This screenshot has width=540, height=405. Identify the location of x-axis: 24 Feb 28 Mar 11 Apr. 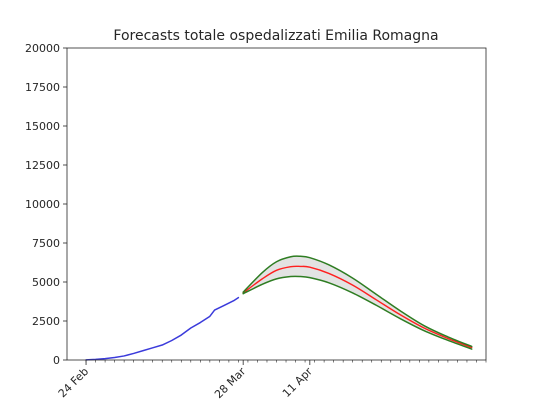
(271, 381).